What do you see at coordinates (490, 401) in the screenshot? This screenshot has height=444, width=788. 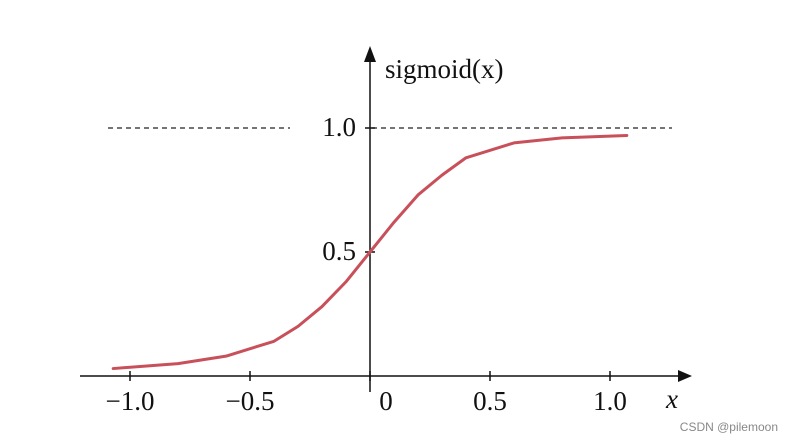 I see `x-tick-label: 0.5` at bounding box center [490, 401].